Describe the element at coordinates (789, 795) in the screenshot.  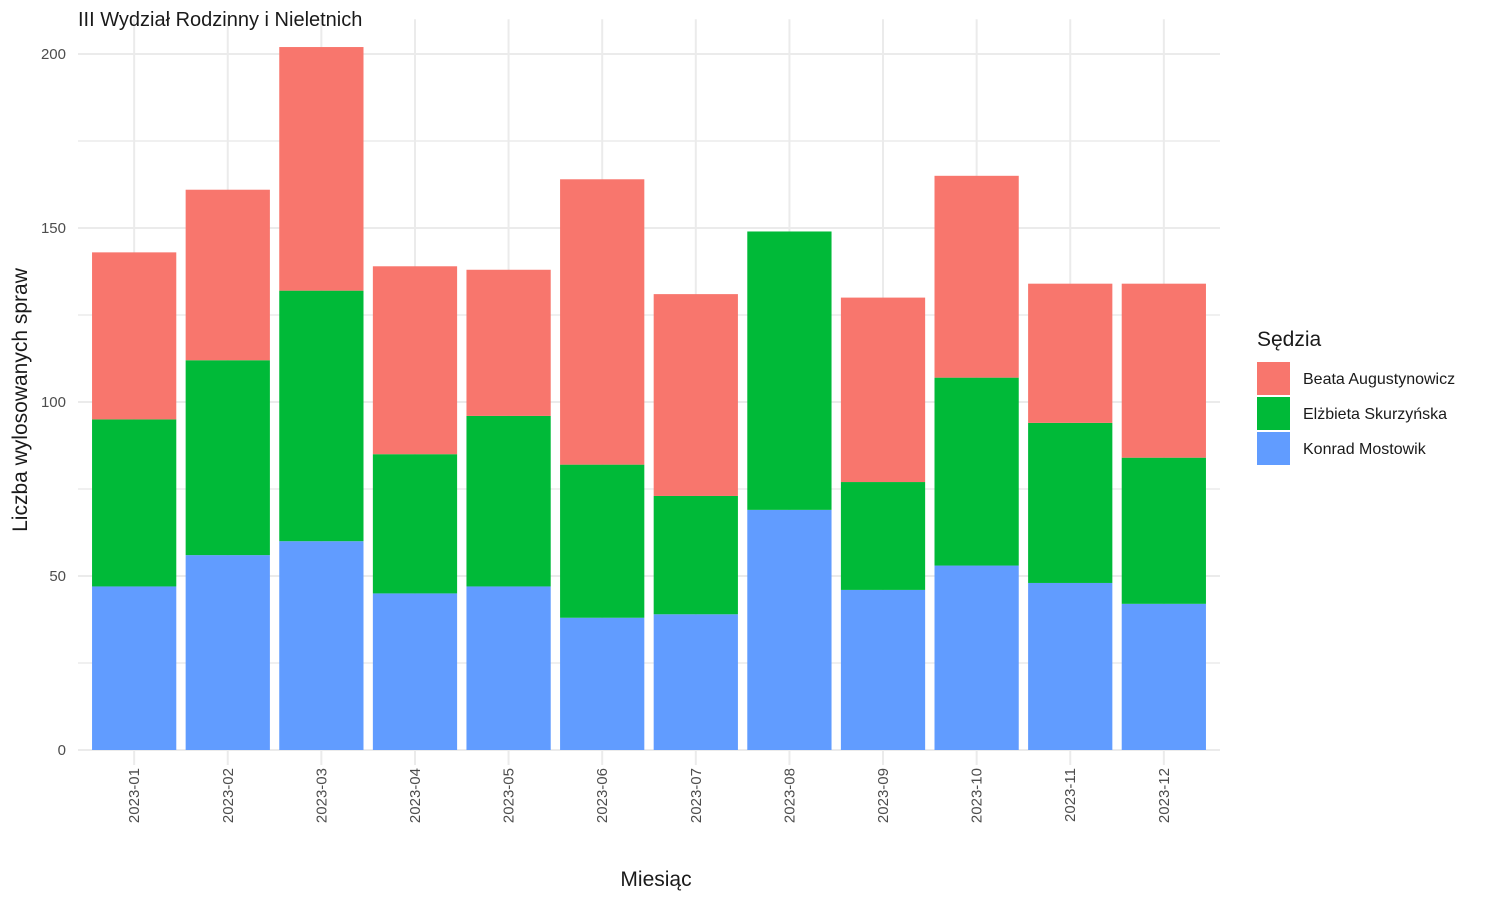
I see `x-tick-label: 2023-08` at that location.